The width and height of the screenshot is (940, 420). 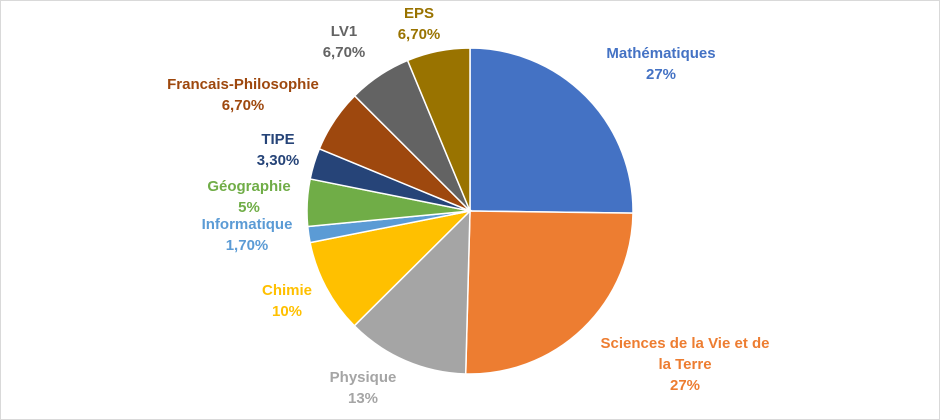 I want to click on pie-slice-physique, so click(x=412, y=292).